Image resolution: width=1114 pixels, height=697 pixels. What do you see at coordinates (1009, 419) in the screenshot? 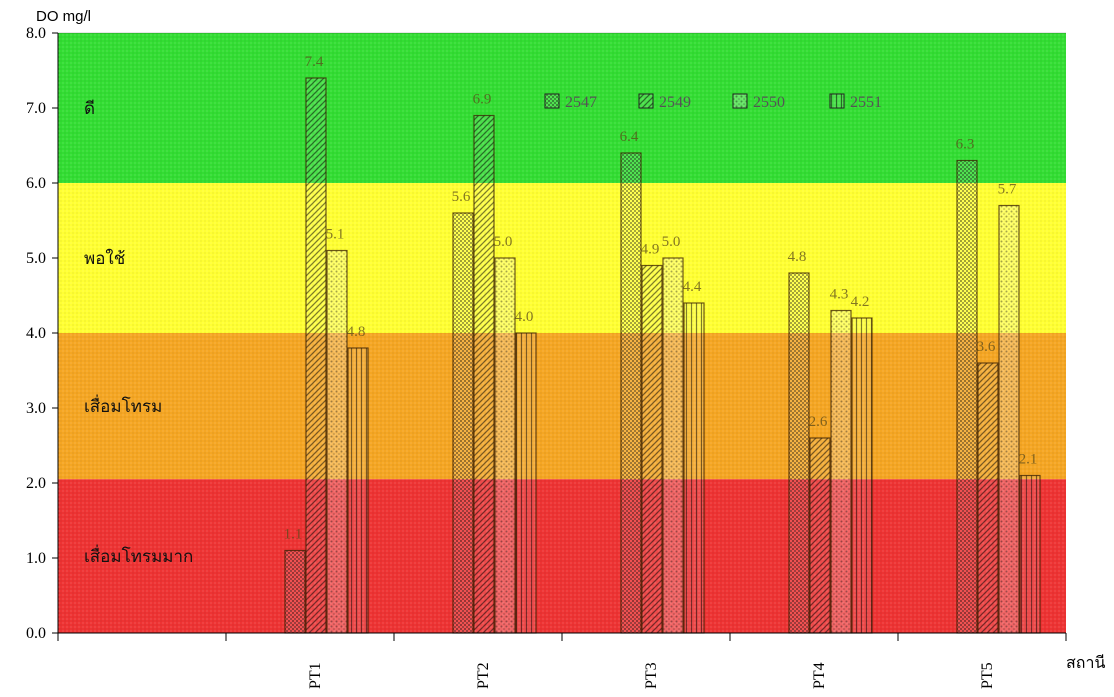
I see `bar-2550-PT5` at bounding box center [1009, 419].